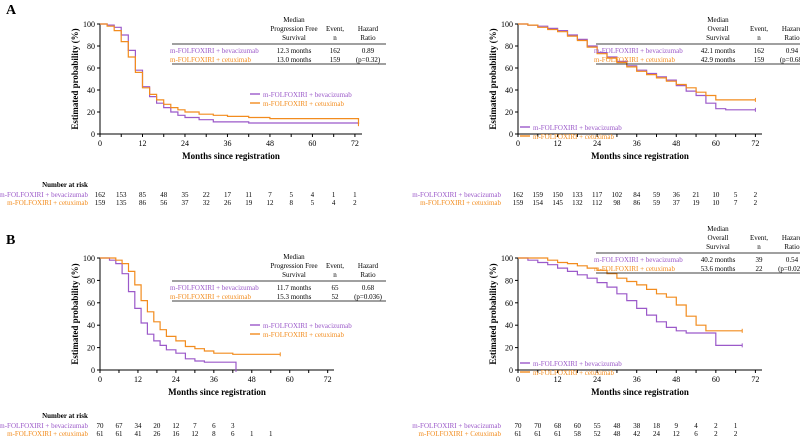 The width and height of the screenshot is (800, 438). Describe the element at coordinates (368, 29) in the screenshot. I see `table-header-line: Hazard` at that location.